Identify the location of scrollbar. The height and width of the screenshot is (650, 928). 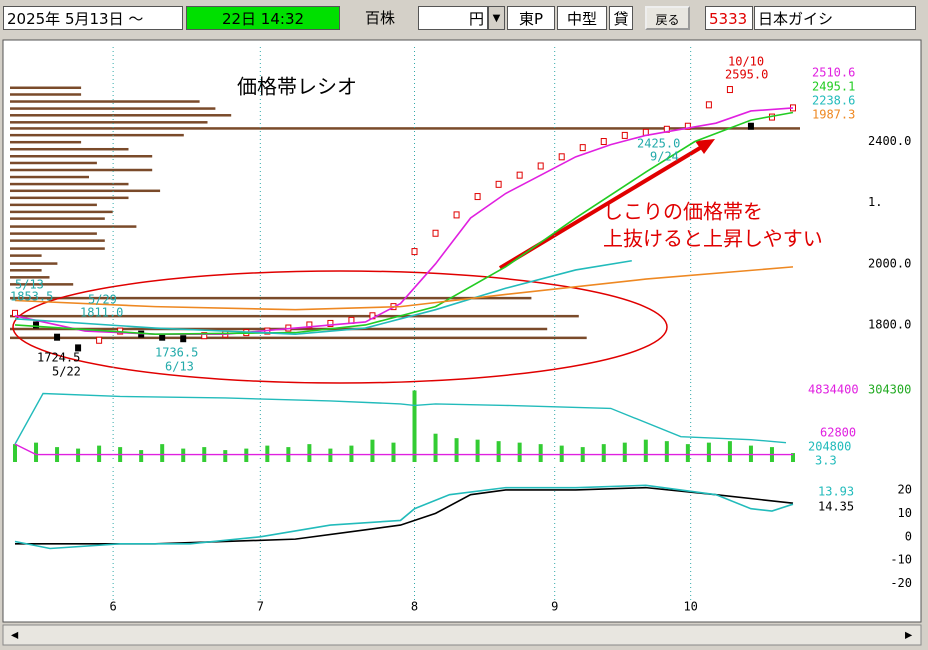
(462, 635).